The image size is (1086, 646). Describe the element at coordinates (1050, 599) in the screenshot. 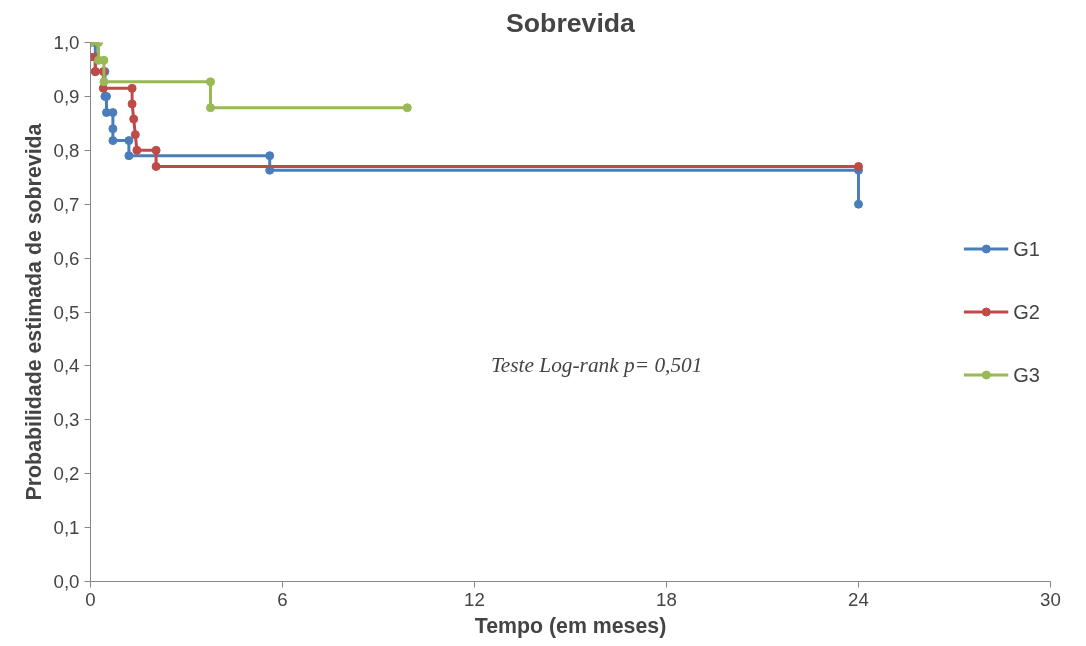

I see `x-tick-label: 30` at that location.